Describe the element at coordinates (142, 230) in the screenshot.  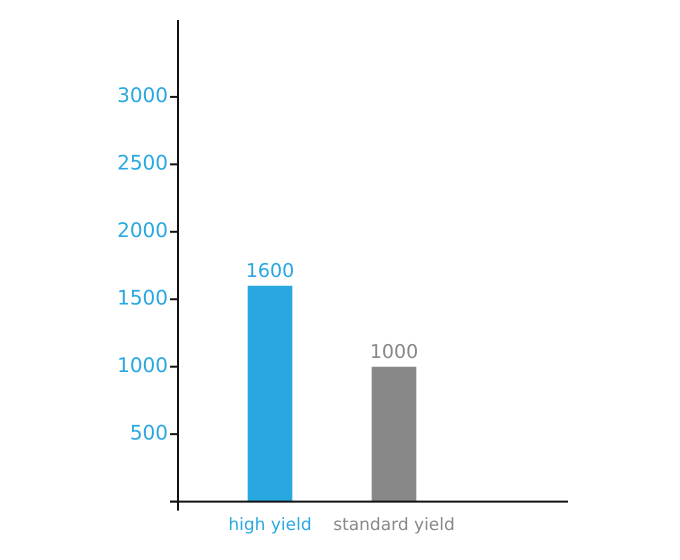
I see `y-tick-label: 2000` at that location.